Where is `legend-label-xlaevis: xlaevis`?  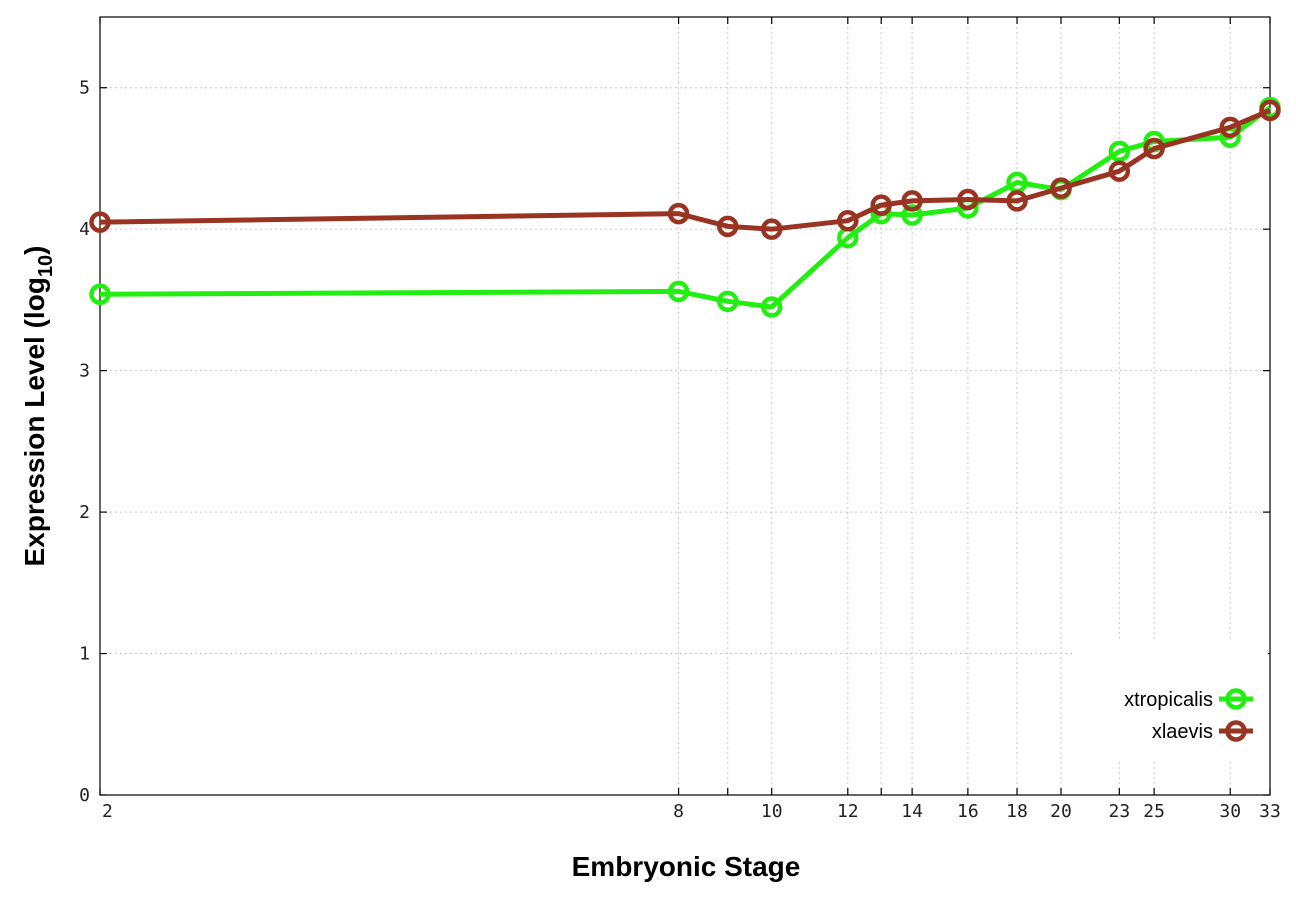
legend-label-xlaevis: xlaevis is located at coordinates (1182, 732).